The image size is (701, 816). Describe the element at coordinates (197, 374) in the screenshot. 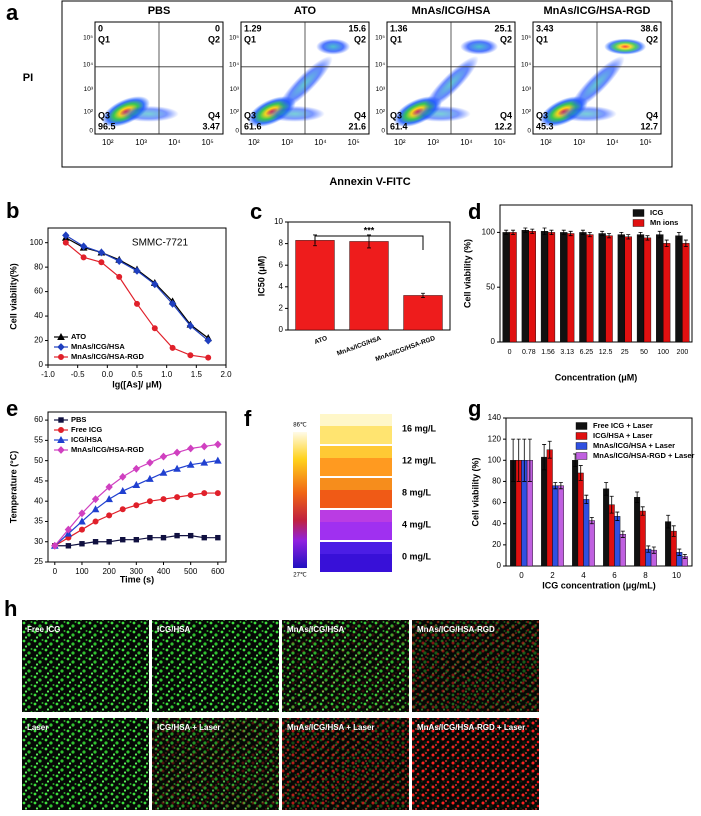

I see `x-tick-label: 1.5` at that location.